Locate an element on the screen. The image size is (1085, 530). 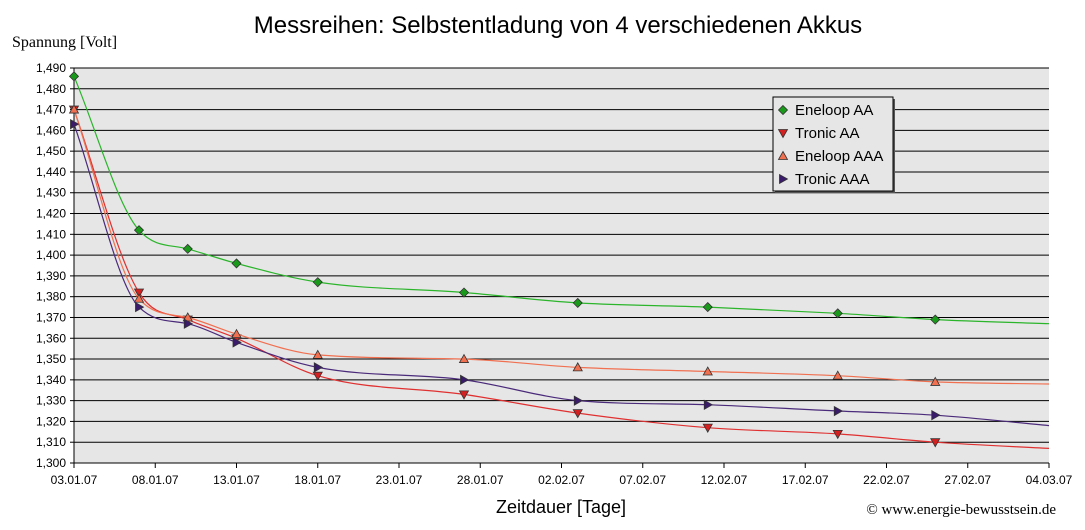
y-tick-label: 1,360 is located at coordinates (51, 338).